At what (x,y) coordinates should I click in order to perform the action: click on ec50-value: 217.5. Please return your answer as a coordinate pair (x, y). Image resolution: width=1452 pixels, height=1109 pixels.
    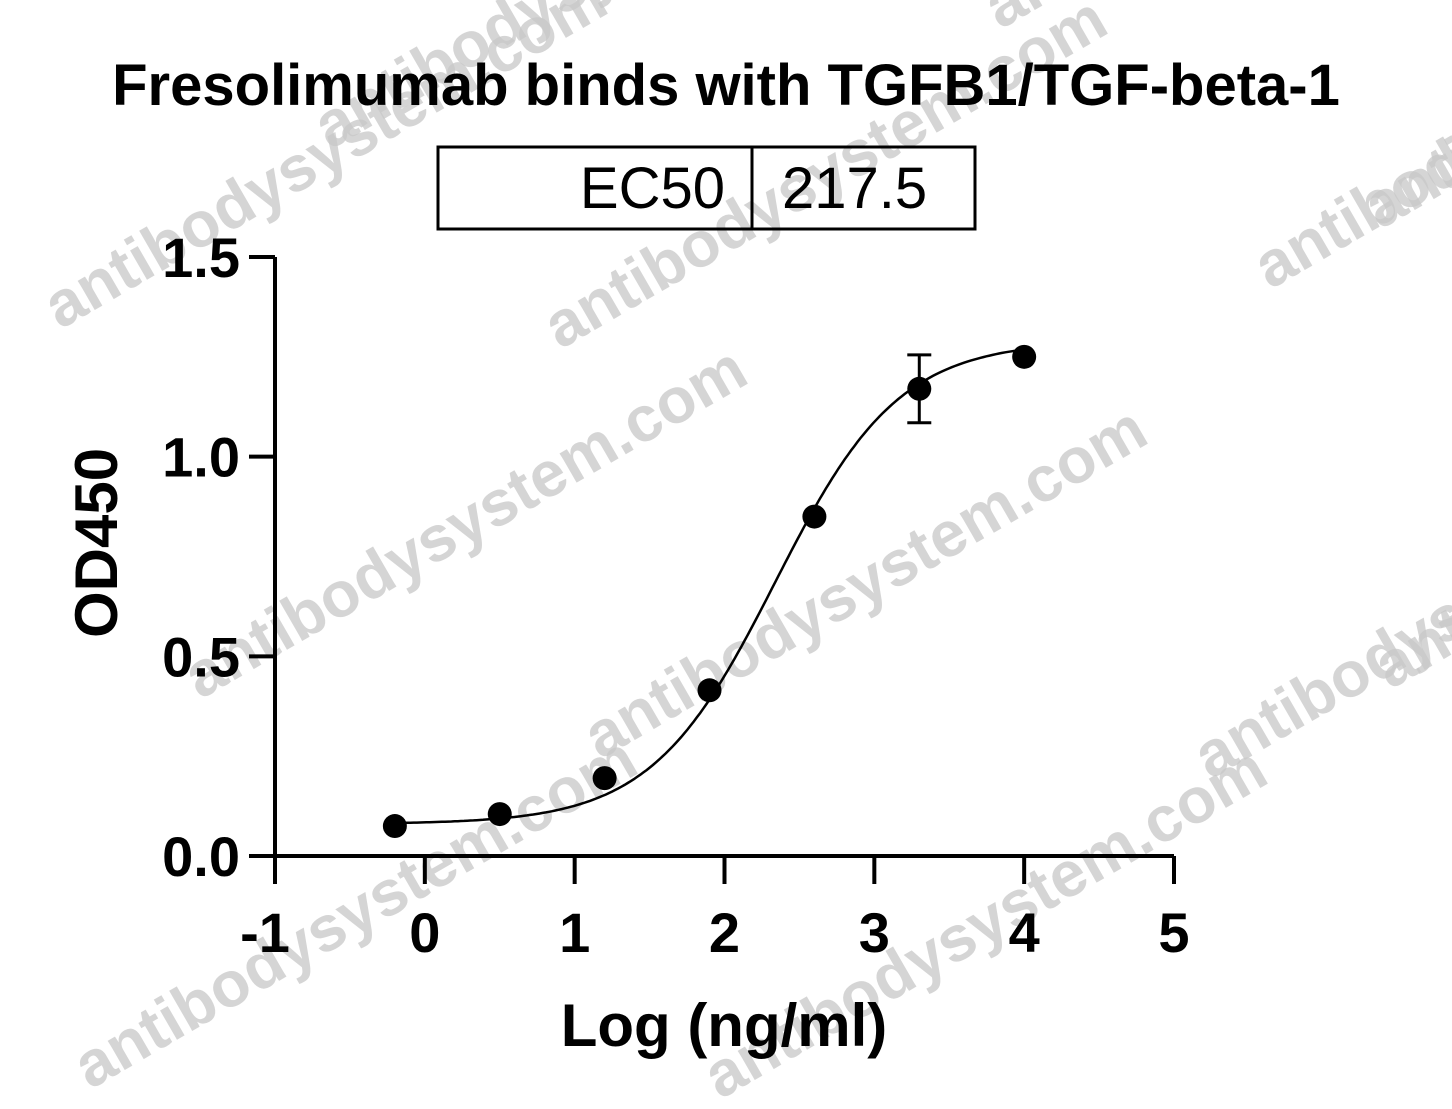
    Looking at the image, I should click on (854, 188).